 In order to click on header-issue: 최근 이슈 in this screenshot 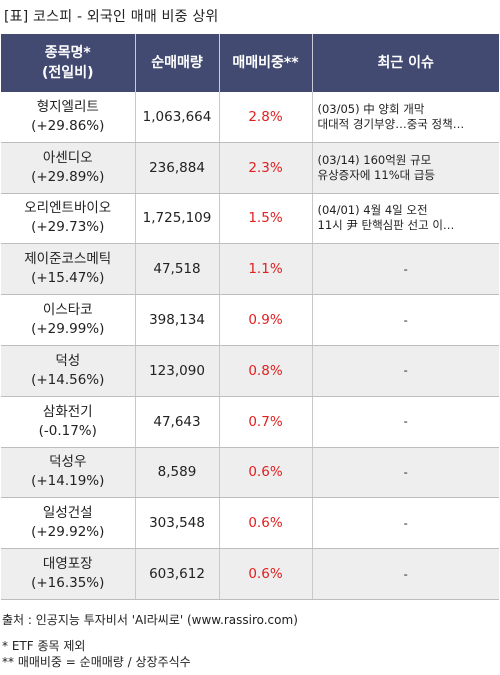, I will do `click(405, 63)`.